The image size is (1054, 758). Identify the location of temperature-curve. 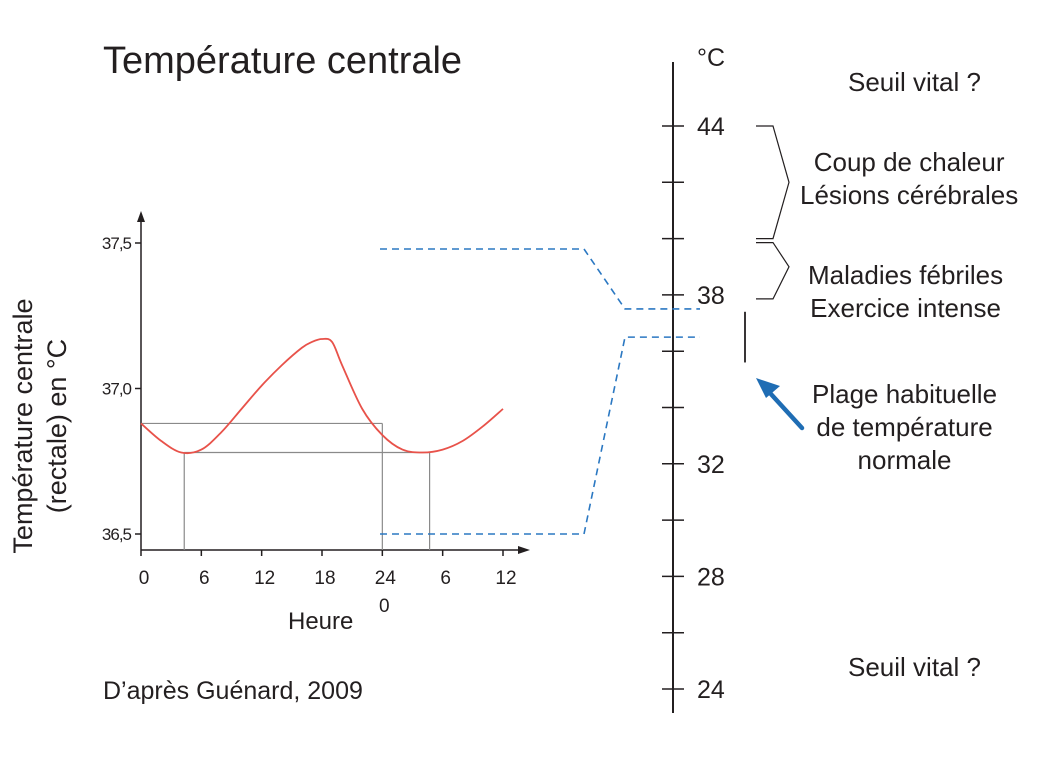
(322, 396).